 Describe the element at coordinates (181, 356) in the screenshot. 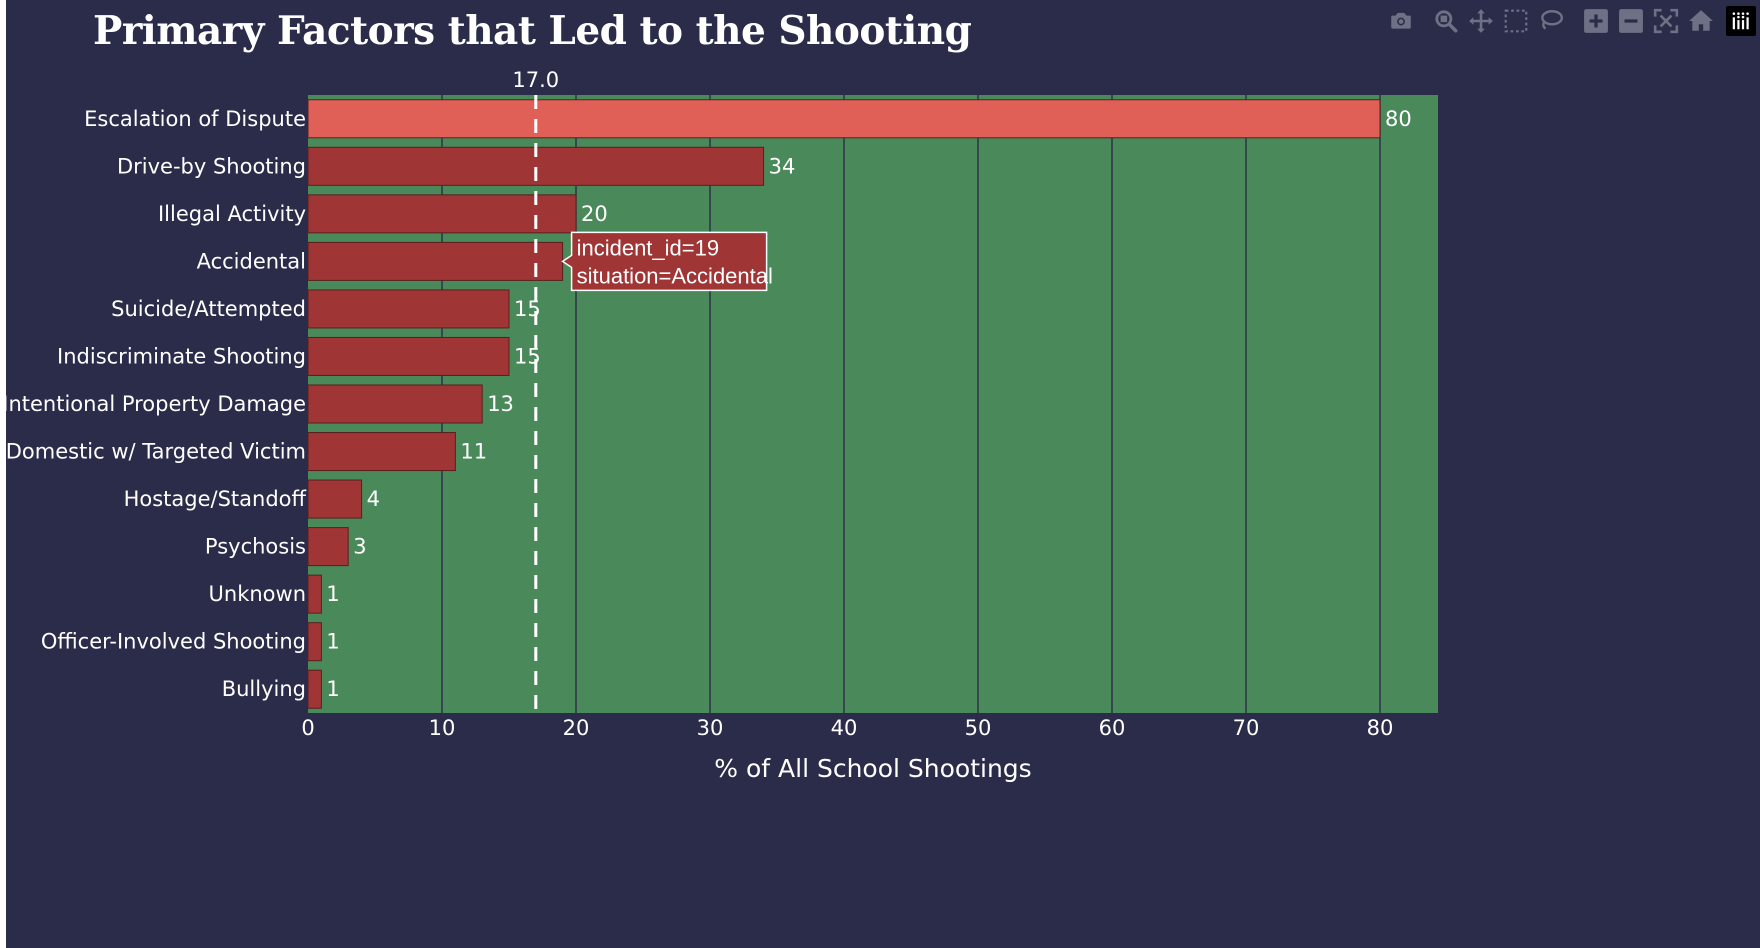

I see `y-tick-label: Indiscriminate Shooting` at that location.